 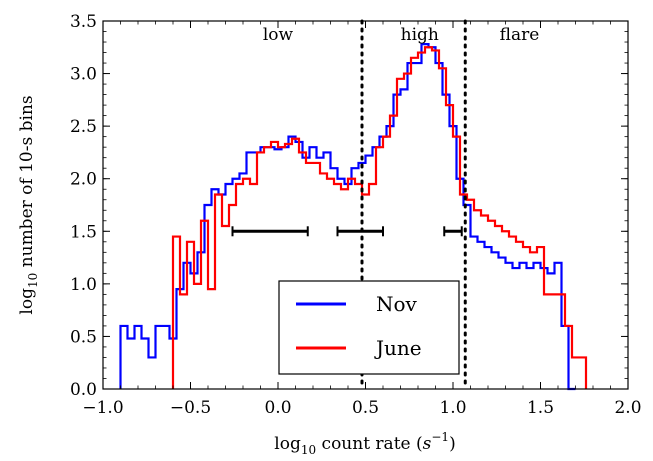 I want to click on x-tick-label: −1.0, so click(x=102, y=408).